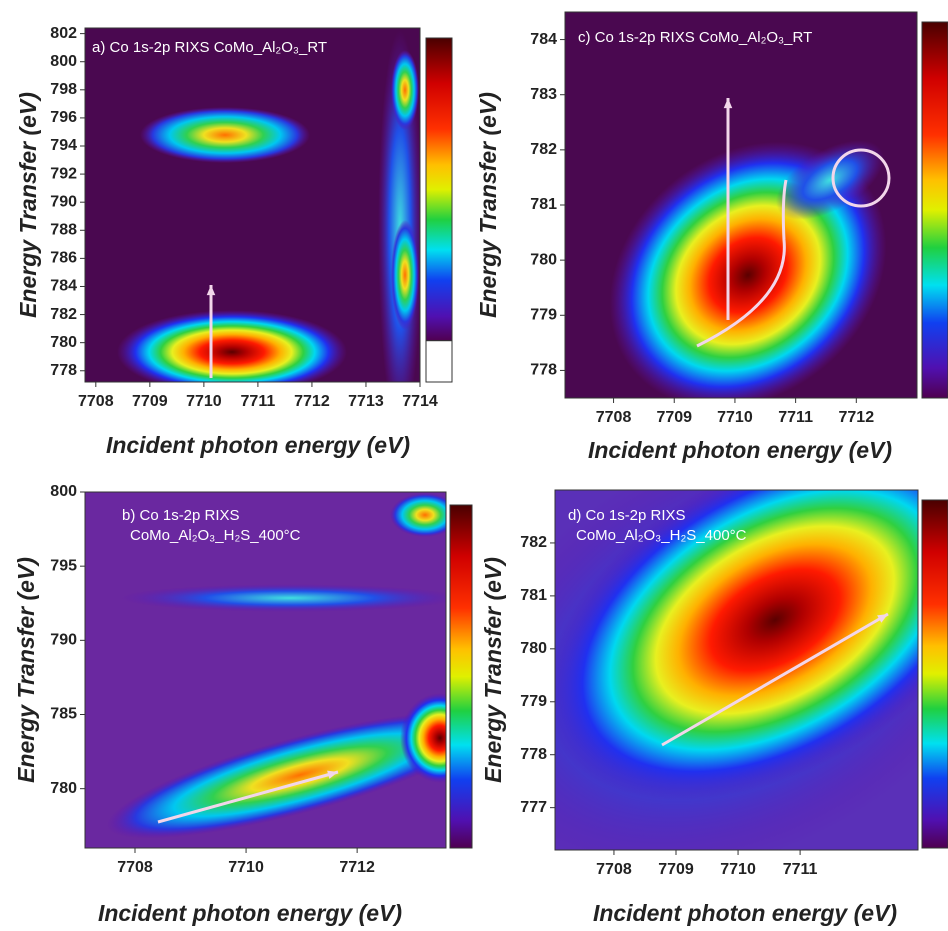 The width and height of the screenshot is (948, 931). Describe the element at coordinates (63, 258) in the screenshot. I see `y-tick-label: 786` at that location.